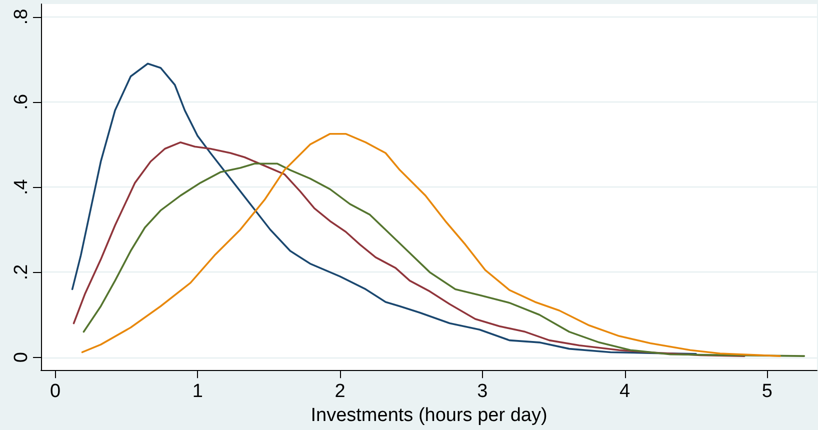 The image size is (818, 430). Describe the element at coordinates (429, 415) in the screenshot. I see `x-axis-title: Investments (hours per day)` at that location.